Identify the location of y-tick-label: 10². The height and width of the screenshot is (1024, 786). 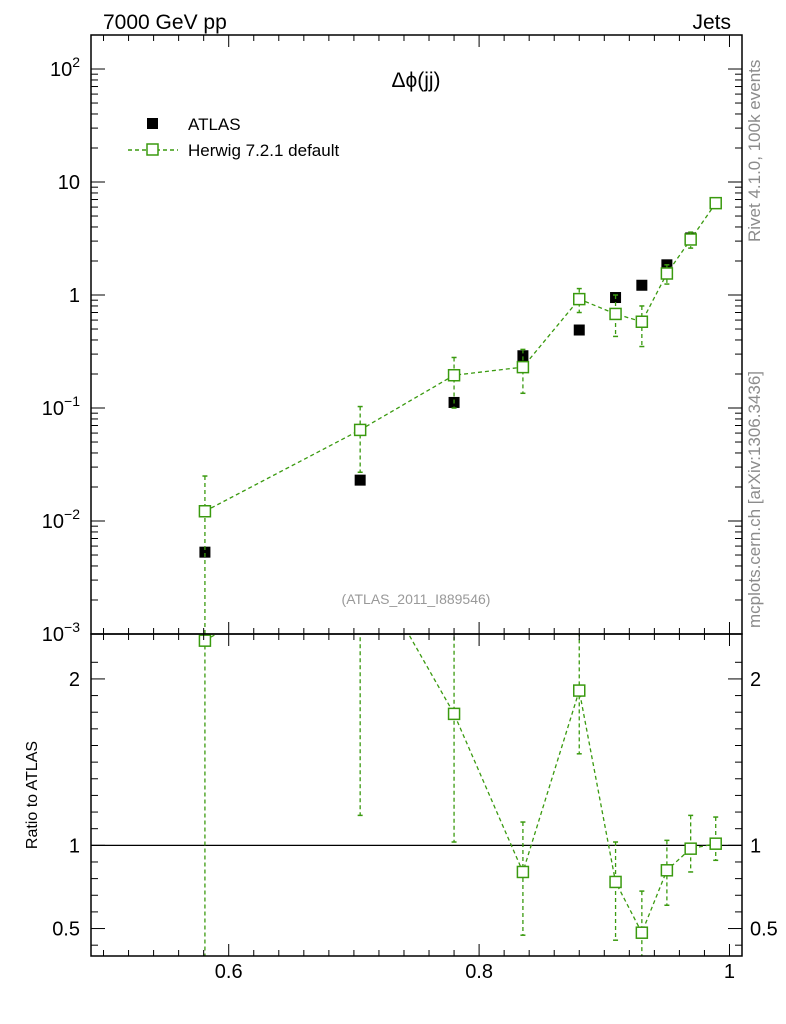
(65, 67).